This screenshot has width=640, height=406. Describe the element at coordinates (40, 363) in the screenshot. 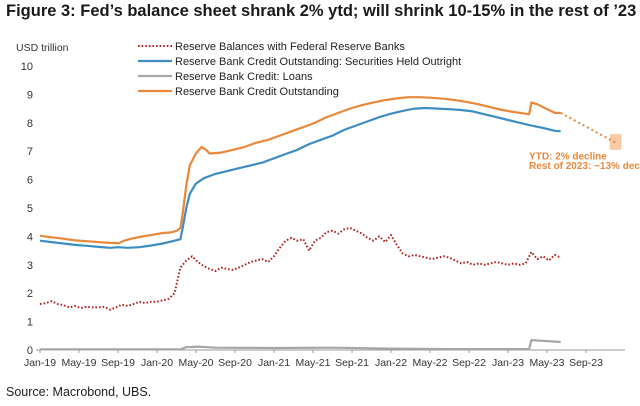

I see `x-tick-label: Jan-19` at that location.